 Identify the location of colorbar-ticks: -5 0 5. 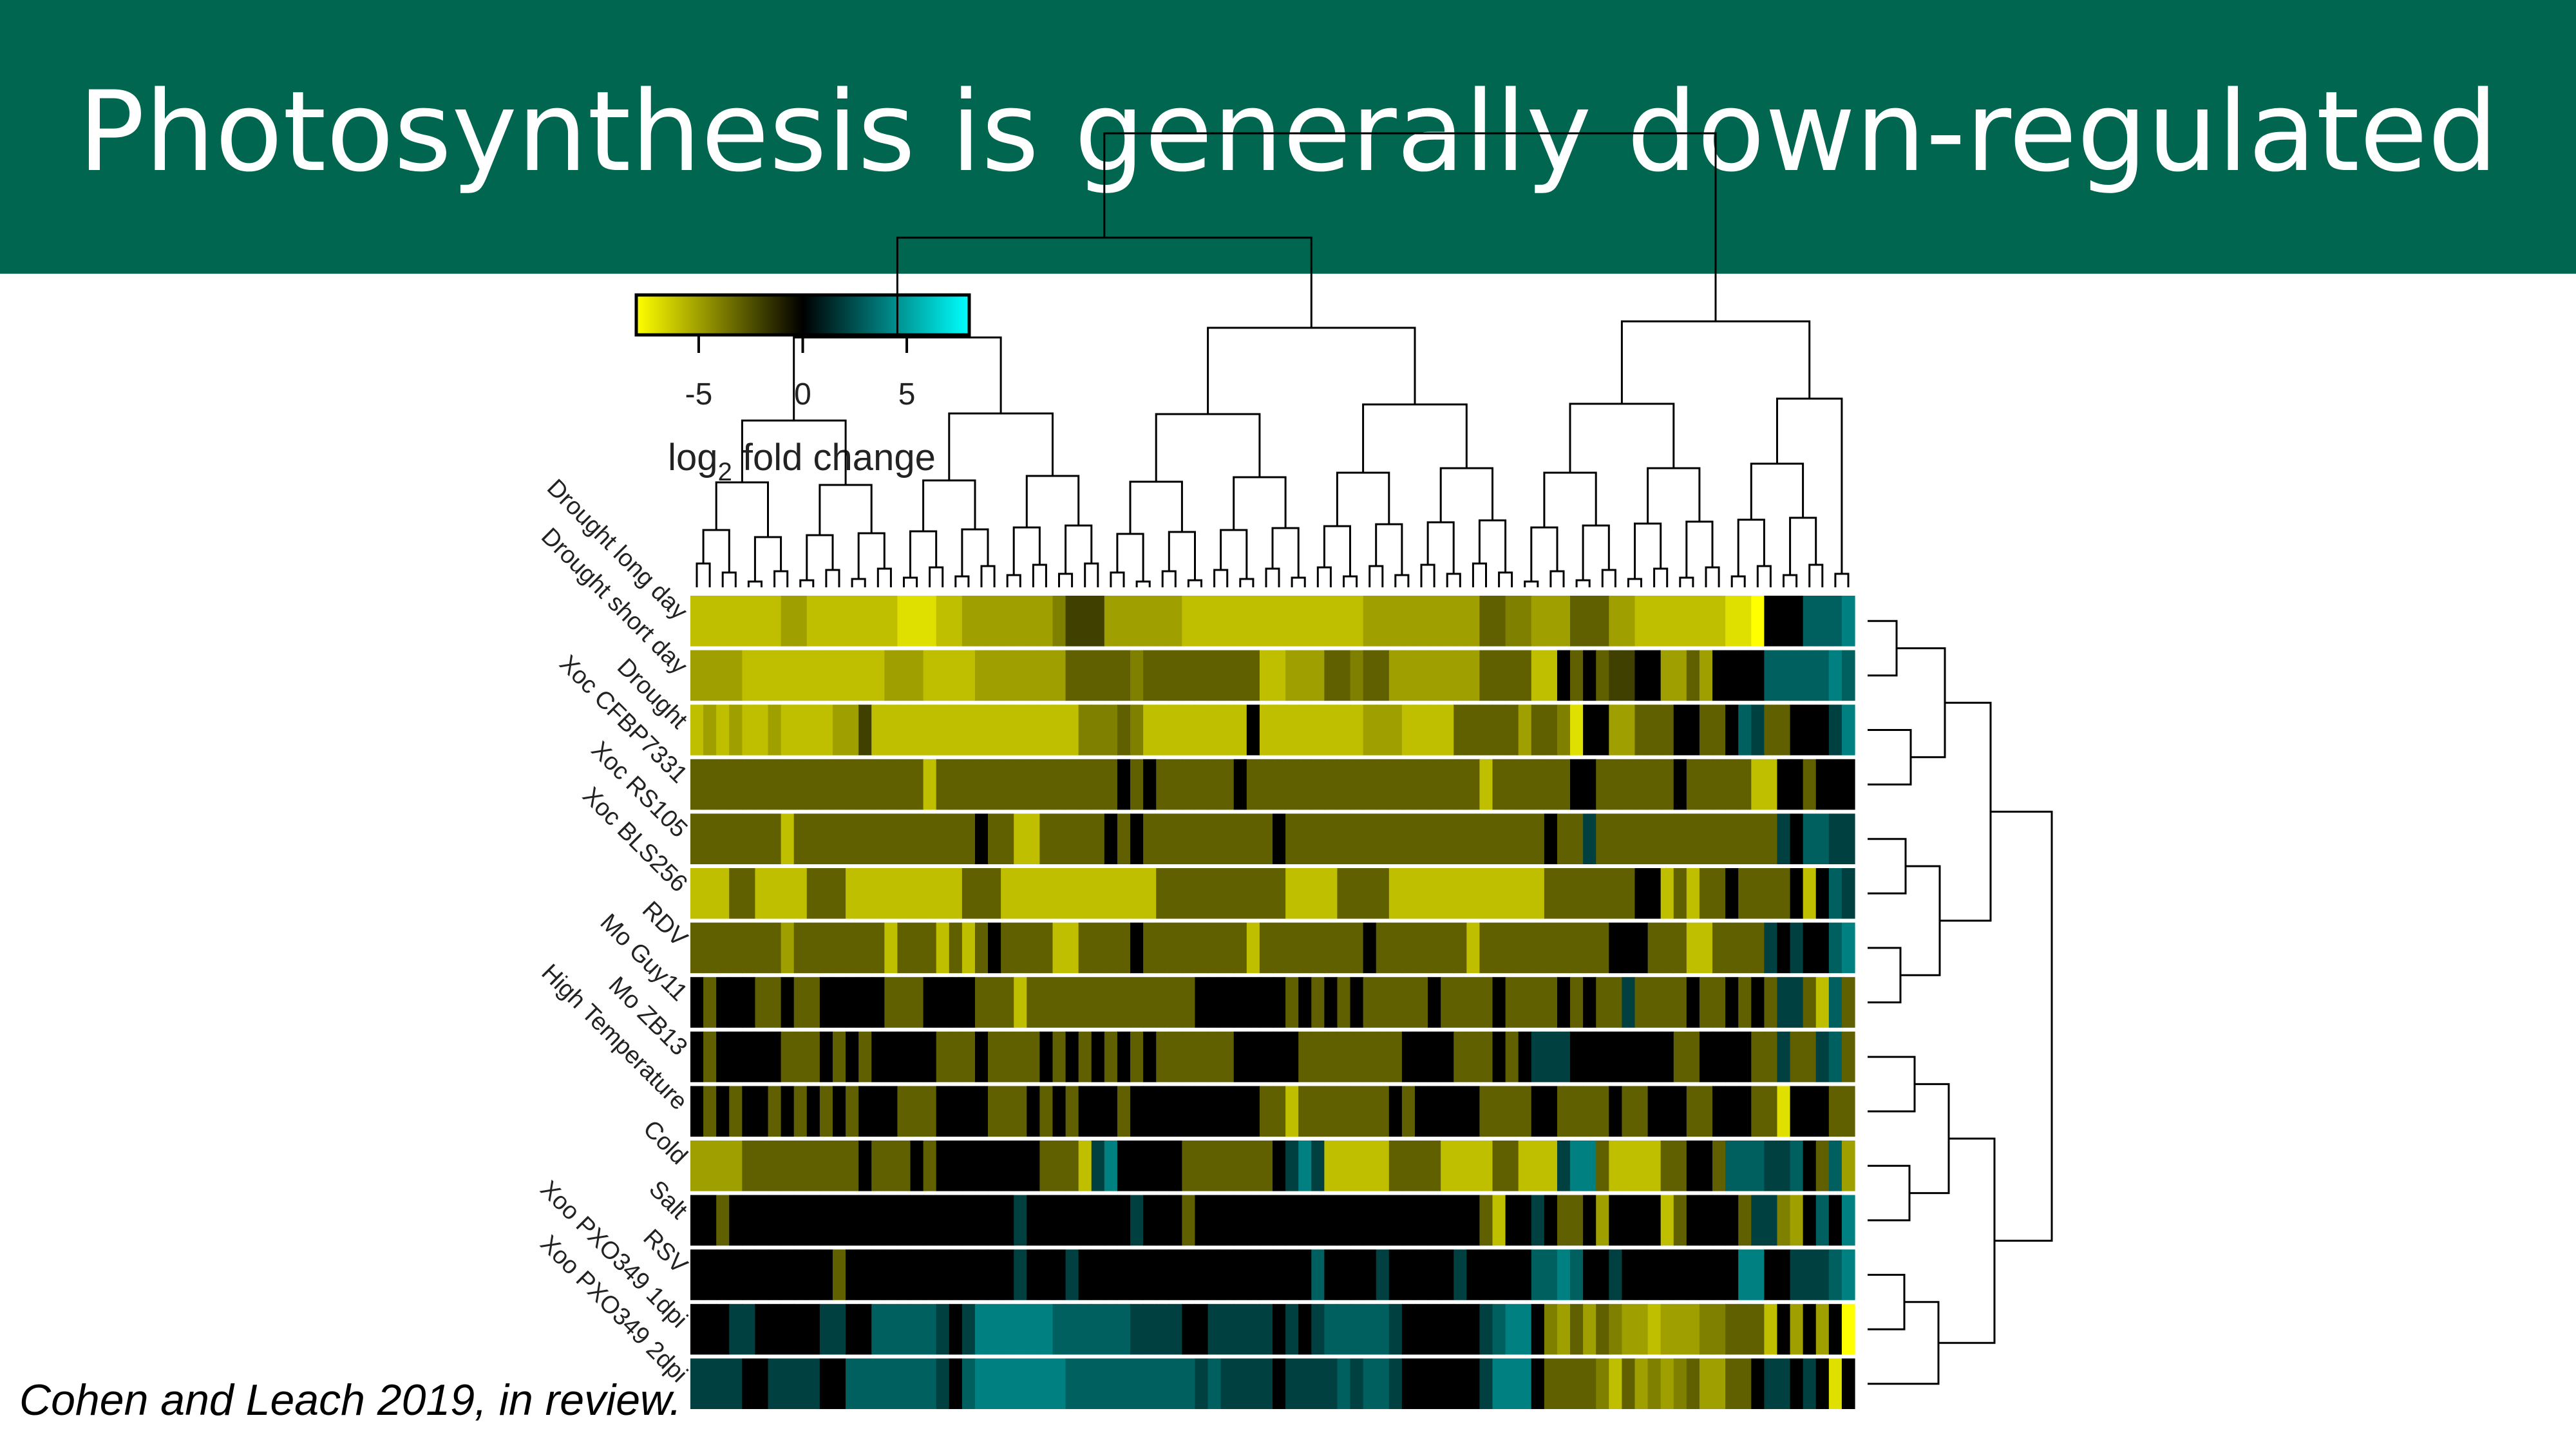
(800, 373).